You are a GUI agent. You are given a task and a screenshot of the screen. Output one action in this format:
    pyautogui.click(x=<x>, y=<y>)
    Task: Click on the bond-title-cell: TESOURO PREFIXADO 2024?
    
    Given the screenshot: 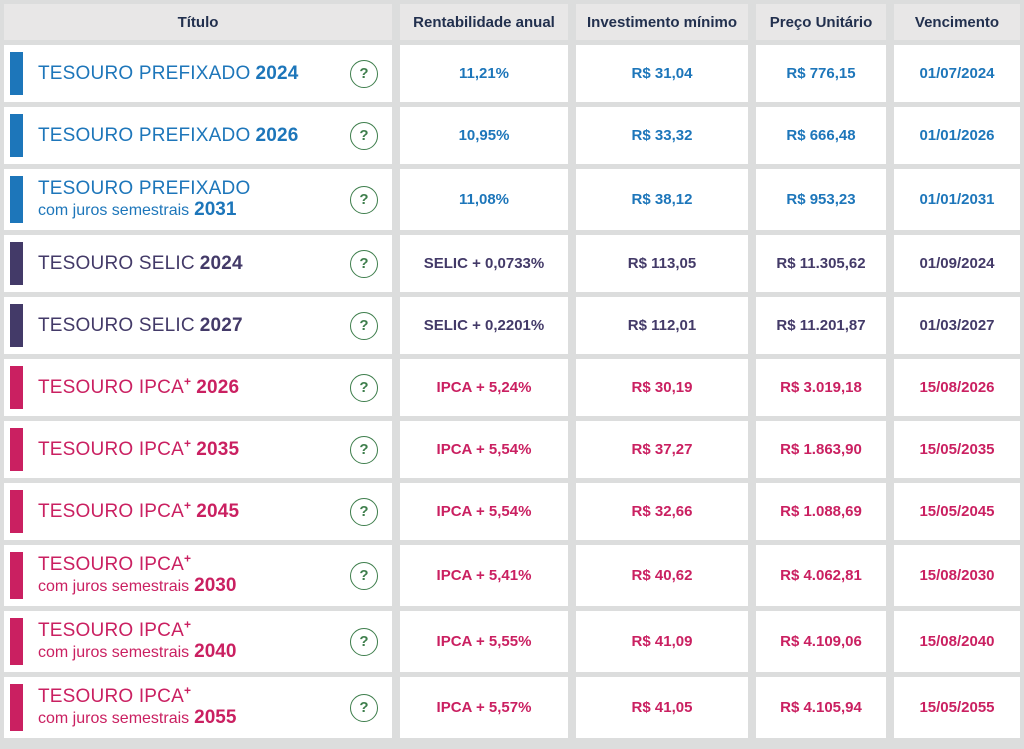 What is the action you would take?
    pyautogui.click(x=198, y=73)
    